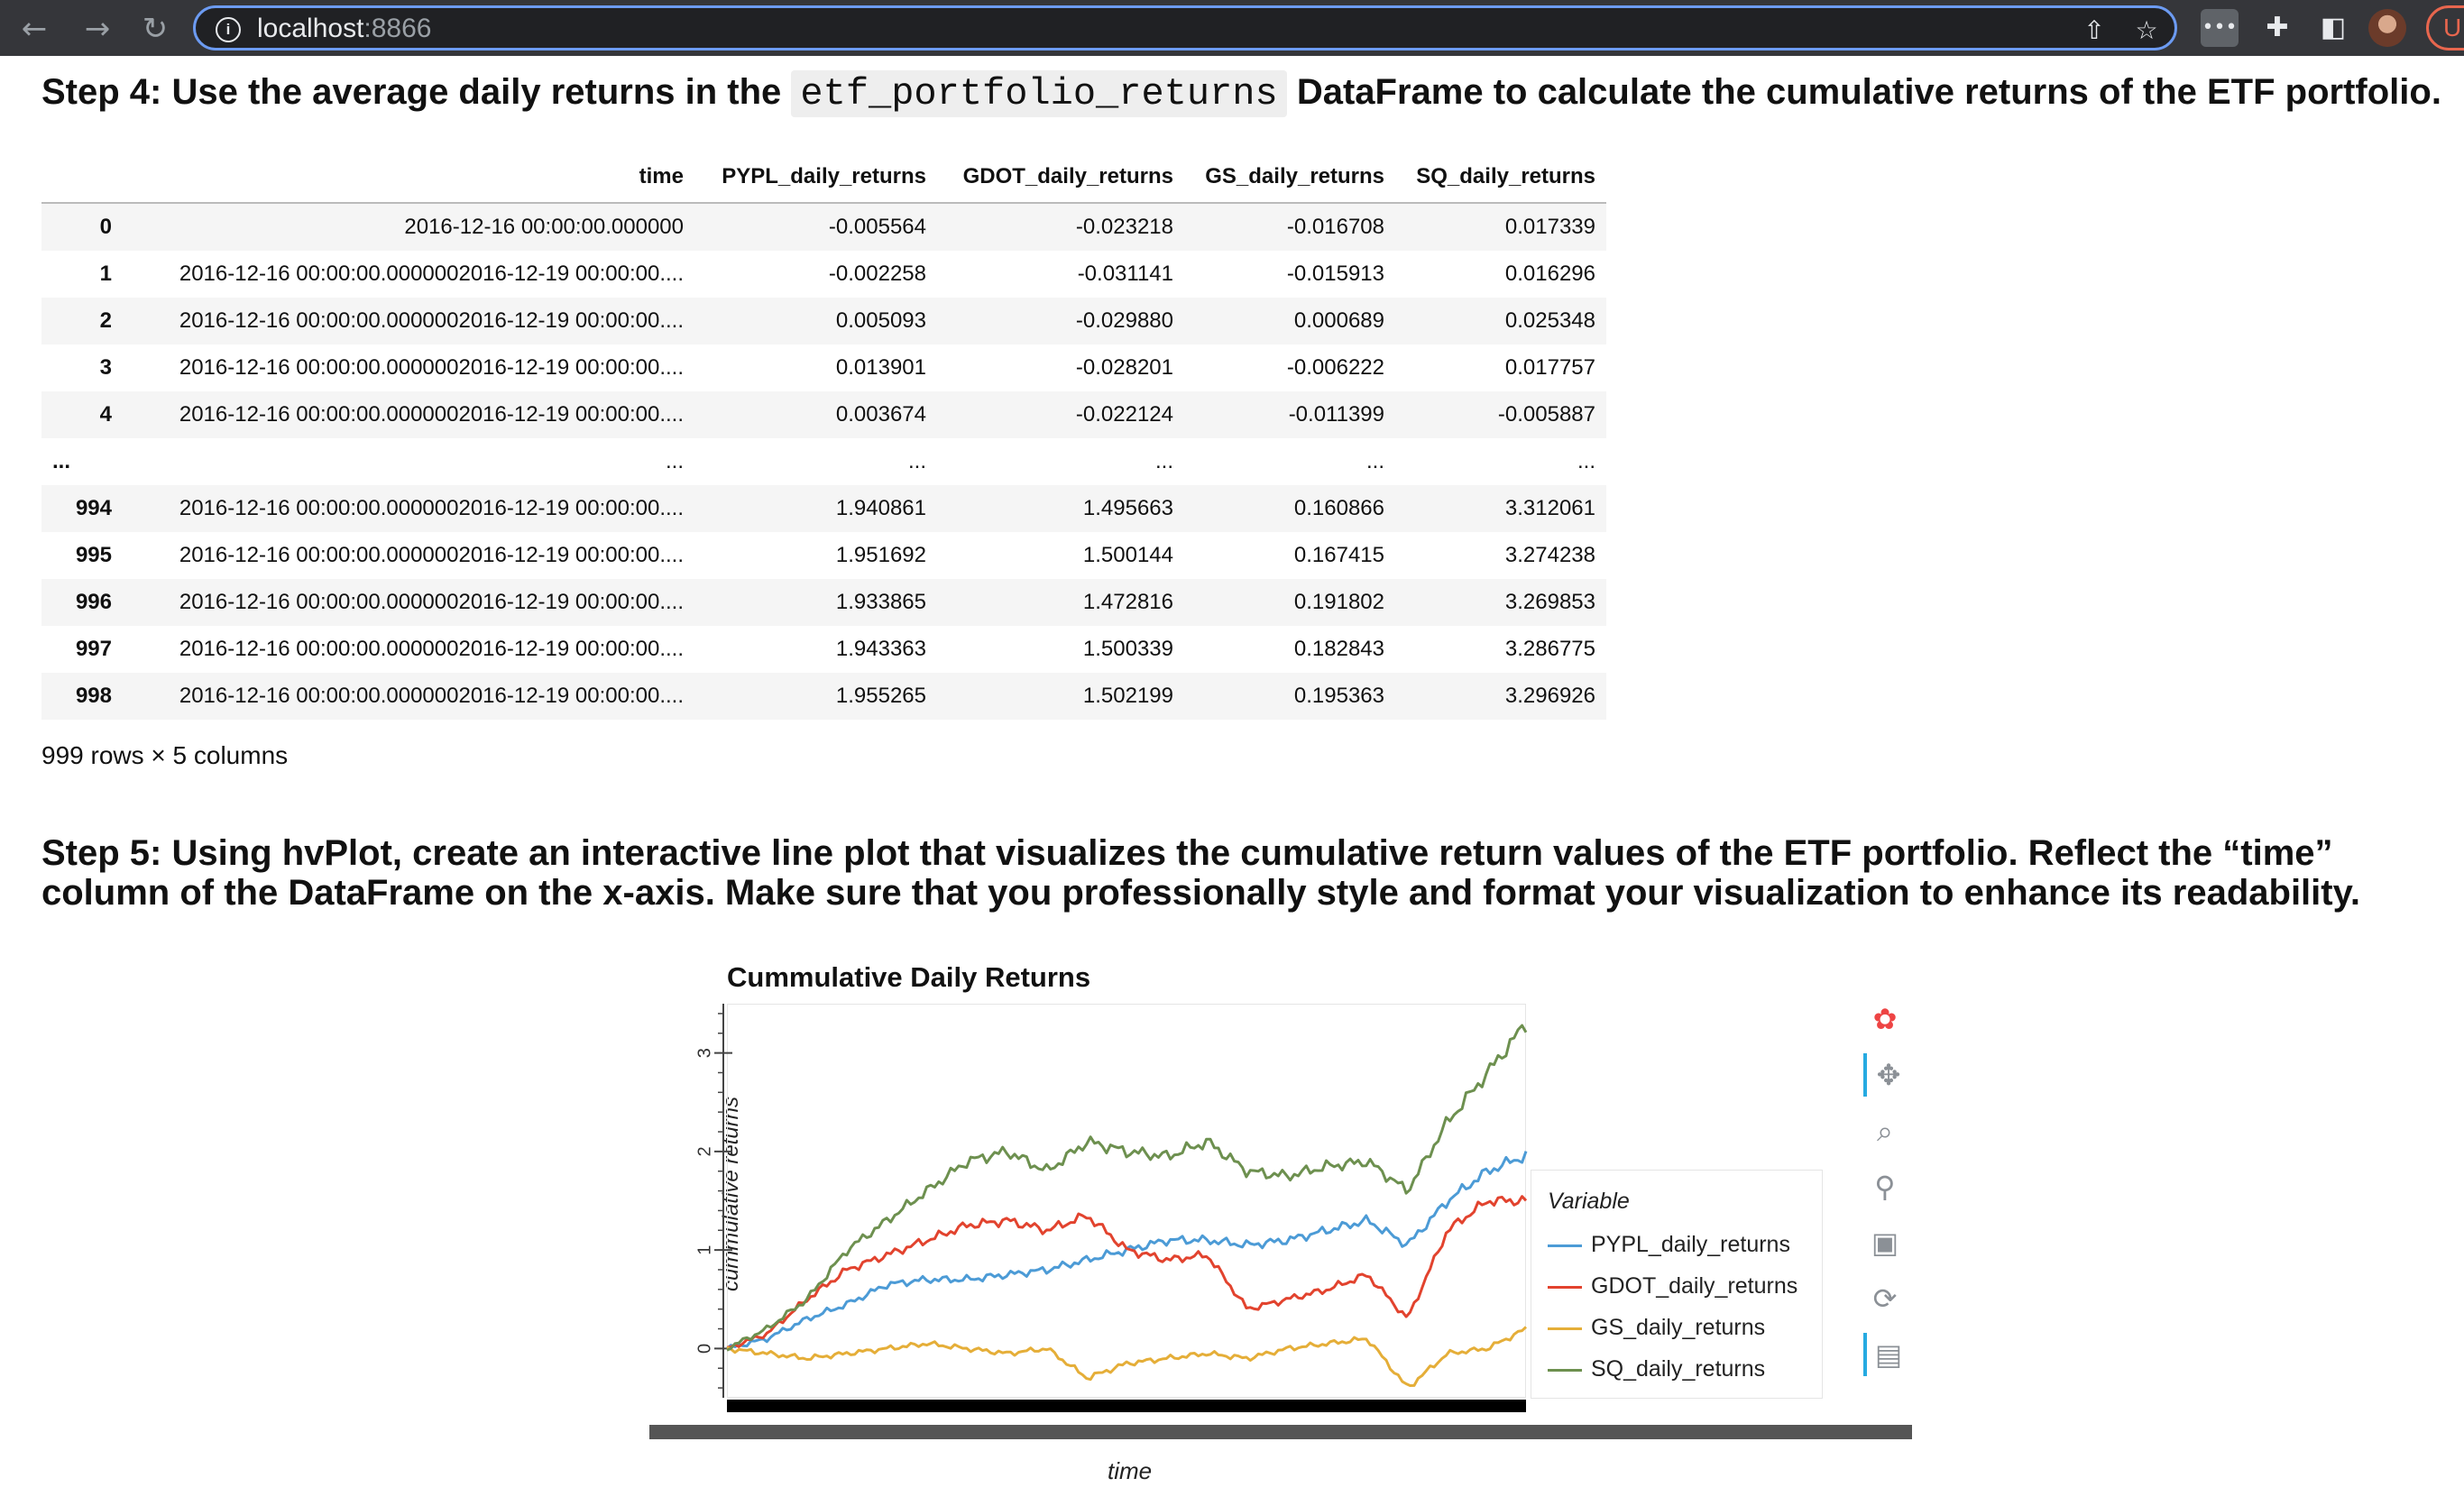 Image resolution: width=2464 pixels, height=1506 pixels. What do you see at coordinates (1550, 555) in the screenshot?
I see `cell-sq: 3.274238` at bounding box center [1550, 555].